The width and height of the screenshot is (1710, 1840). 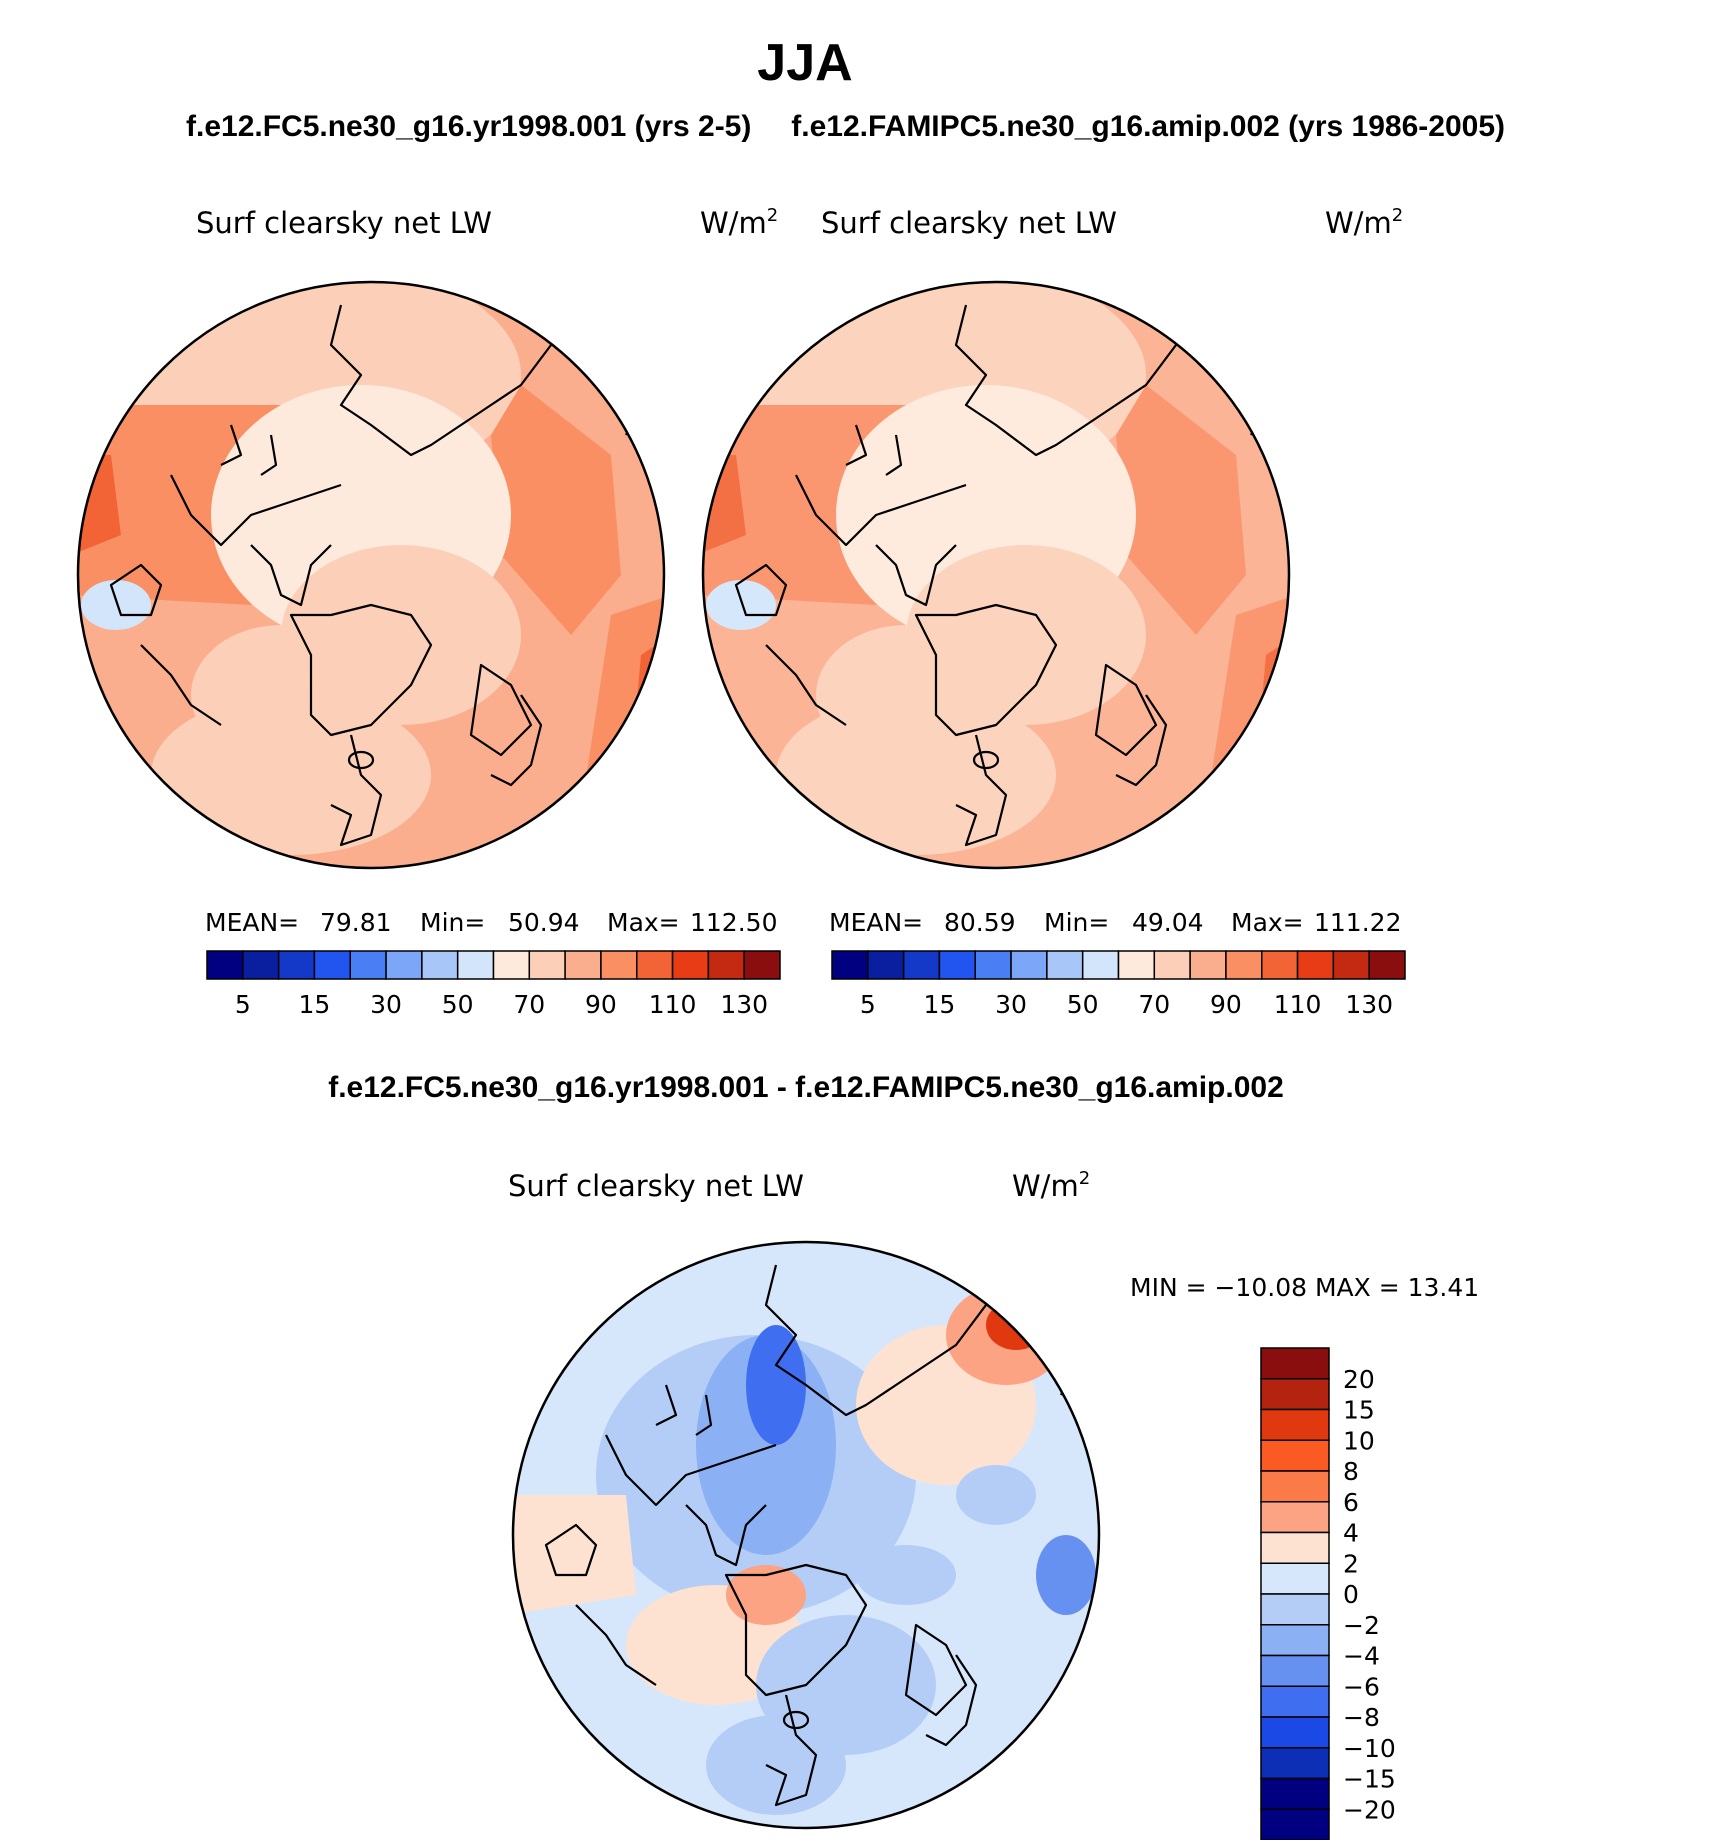 What do you see at coordinates (868, 1004) in the screenshot?
I see `colorbar-right-tick-label: 5` at bounding box center [868, 1004].